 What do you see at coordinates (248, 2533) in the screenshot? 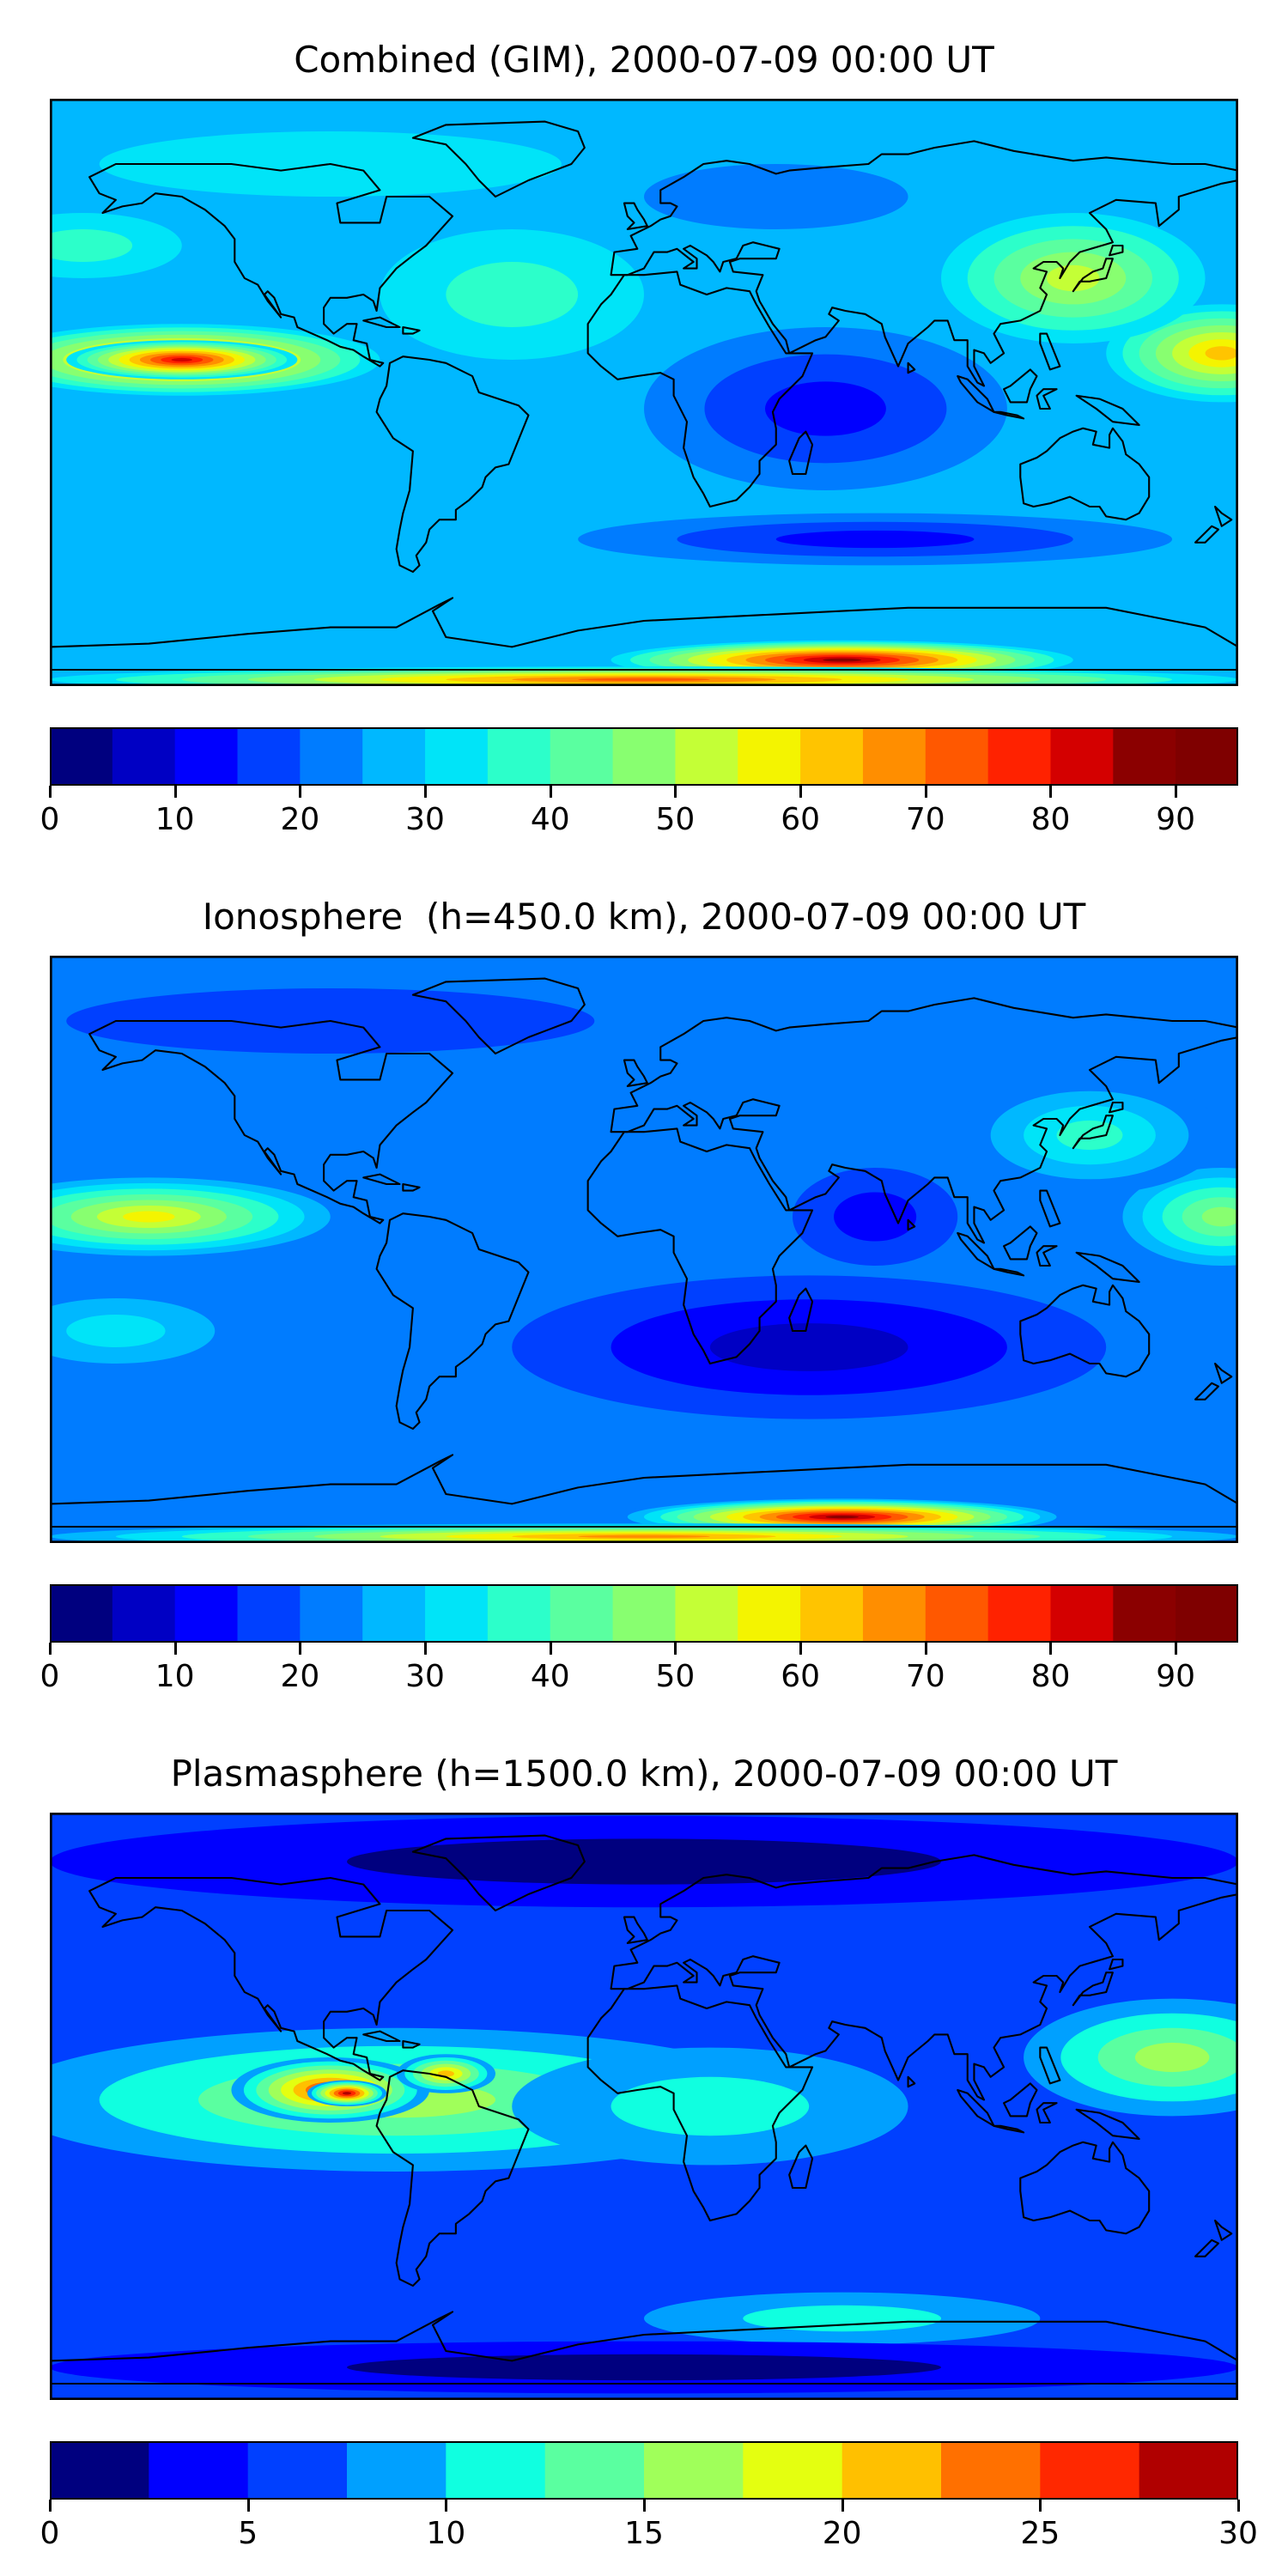
I see `colorbar-tick-label: 5` at bounding box center [248, 2533].